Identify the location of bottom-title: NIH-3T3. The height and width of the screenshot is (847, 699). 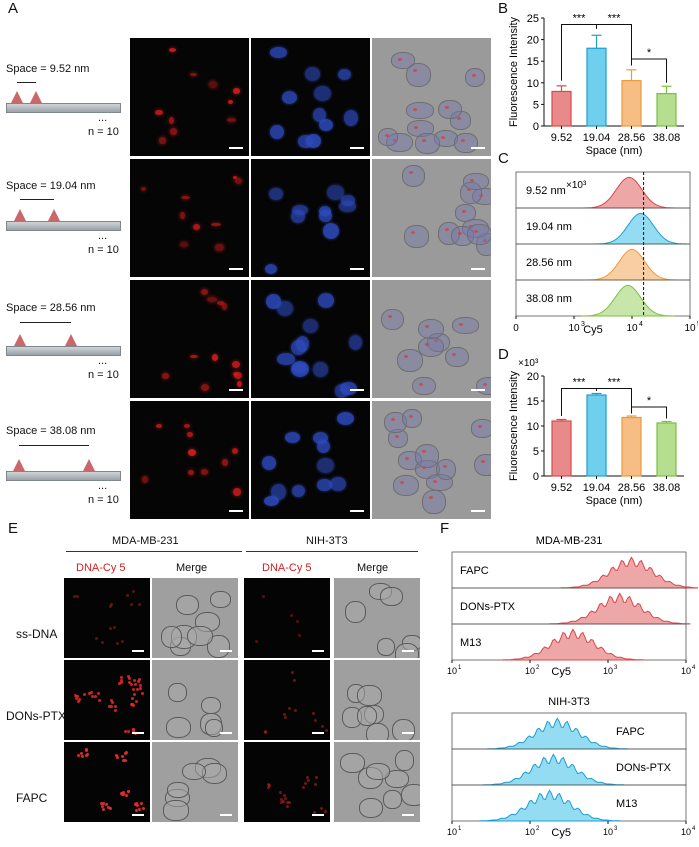
(569, 702).